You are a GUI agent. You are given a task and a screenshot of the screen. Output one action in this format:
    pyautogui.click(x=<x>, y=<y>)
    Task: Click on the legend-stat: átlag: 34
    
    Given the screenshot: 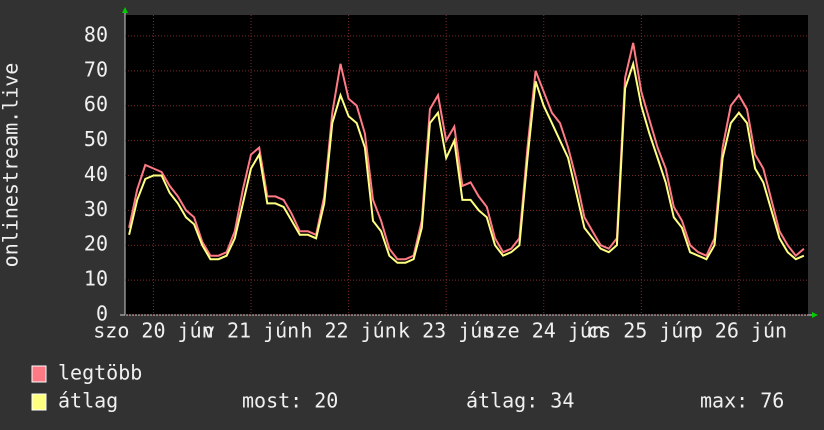 What is the action you would take?
    pyautogui.click(x=520, y=401)
    